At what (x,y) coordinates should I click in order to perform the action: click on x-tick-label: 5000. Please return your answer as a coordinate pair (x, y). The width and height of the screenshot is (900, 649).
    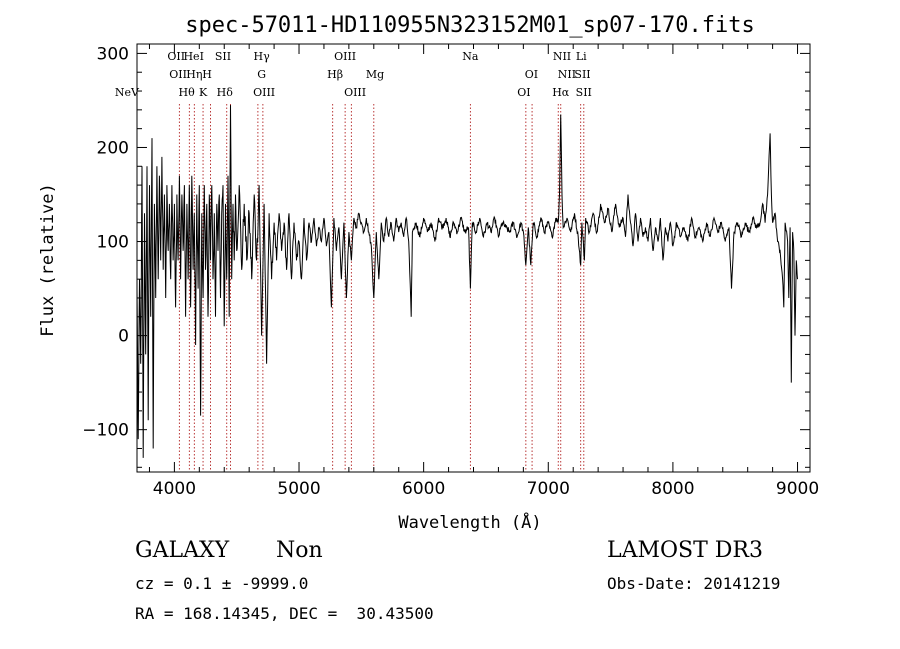
    Looking at the image, I should click on (298, 489).